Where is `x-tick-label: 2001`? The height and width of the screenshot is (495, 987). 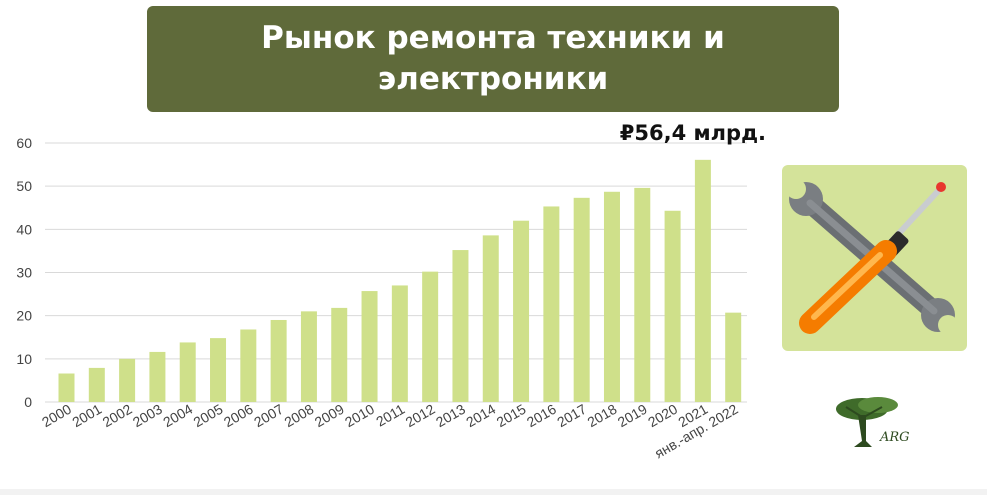
x-tick-label: 2001 is located at coordinates (86, 416).